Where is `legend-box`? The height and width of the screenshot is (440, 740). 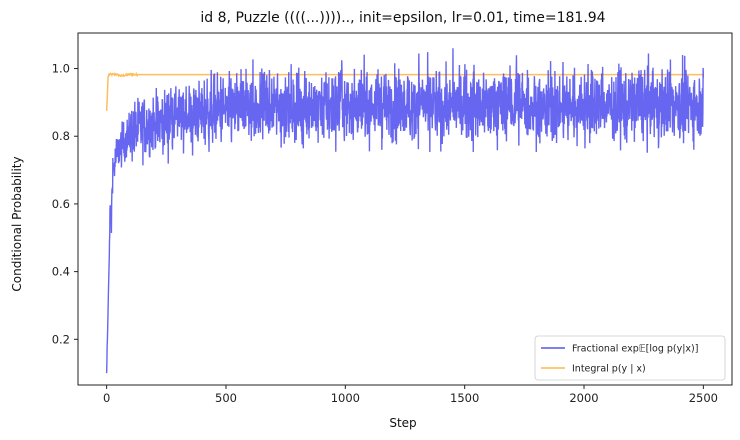 legend-box is located at coordinates (630, 358).